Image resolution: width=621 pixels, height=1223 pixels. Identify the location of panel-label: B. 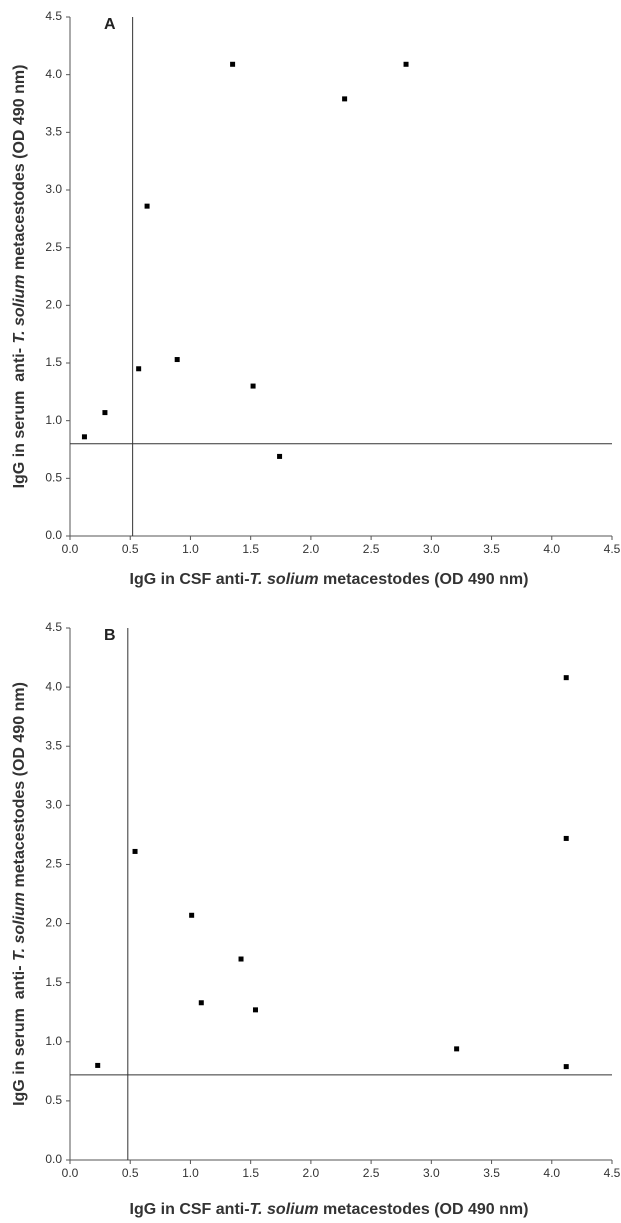
(110, 635).